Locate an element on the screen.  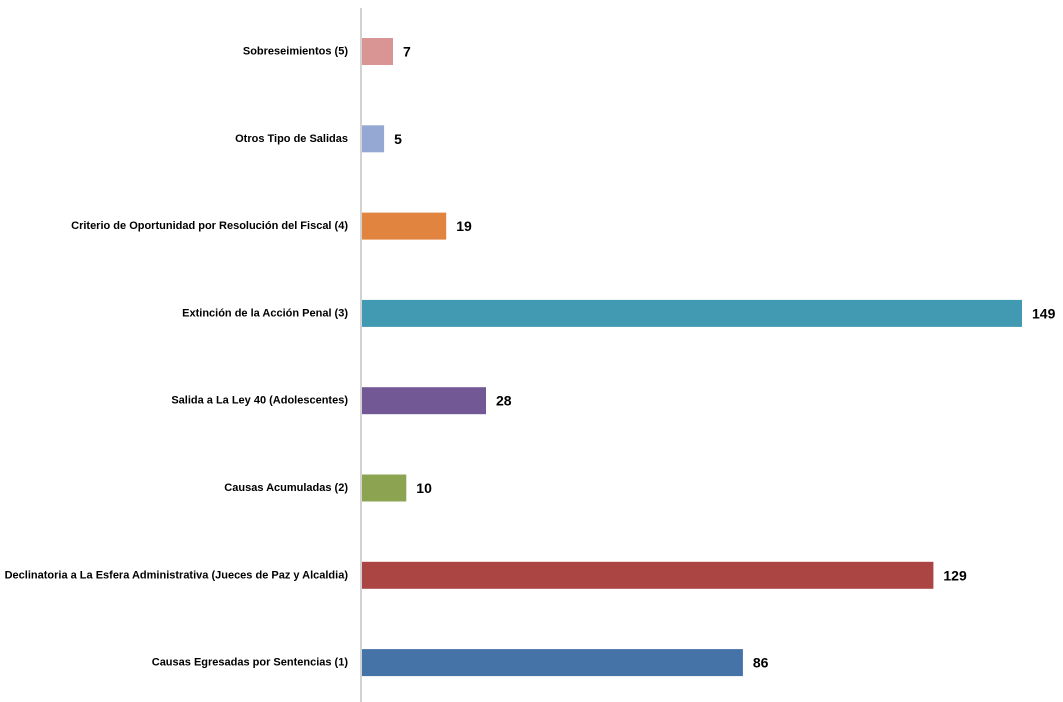
category-label-causas-acumuladas-2: Causas Acumuladas (2) is located at coordinates (286, 488).